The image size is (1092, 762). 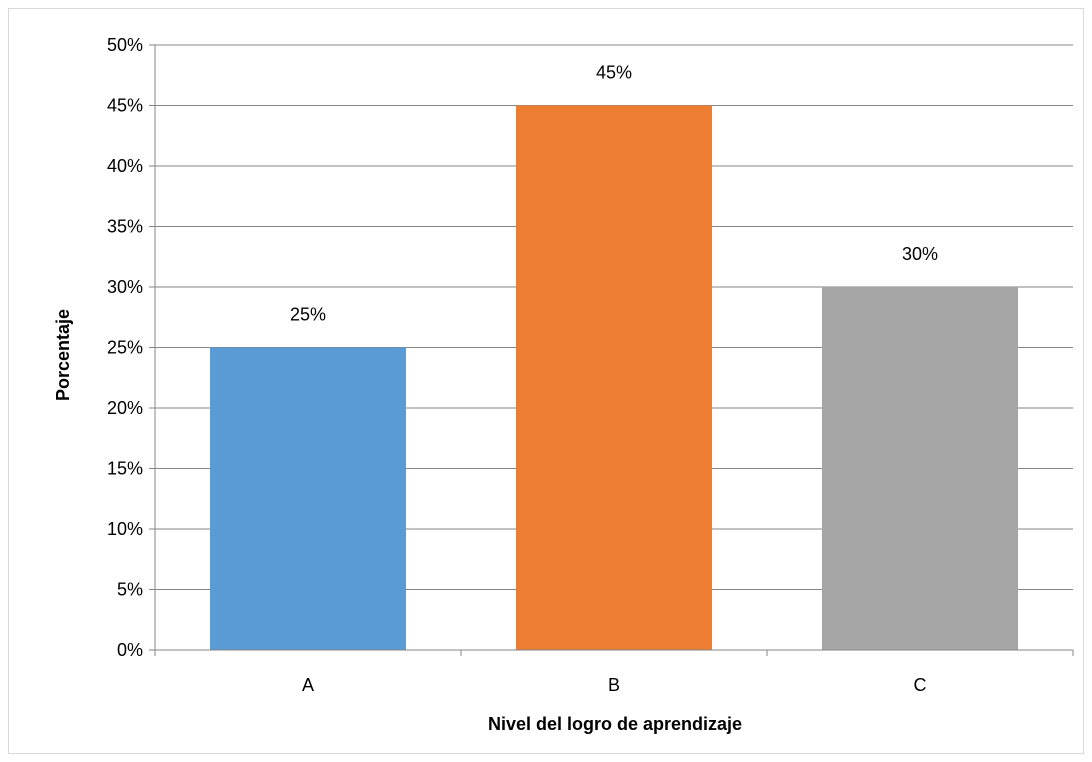 I want to click on x-tick-label: B, so click(x=614, y=685).